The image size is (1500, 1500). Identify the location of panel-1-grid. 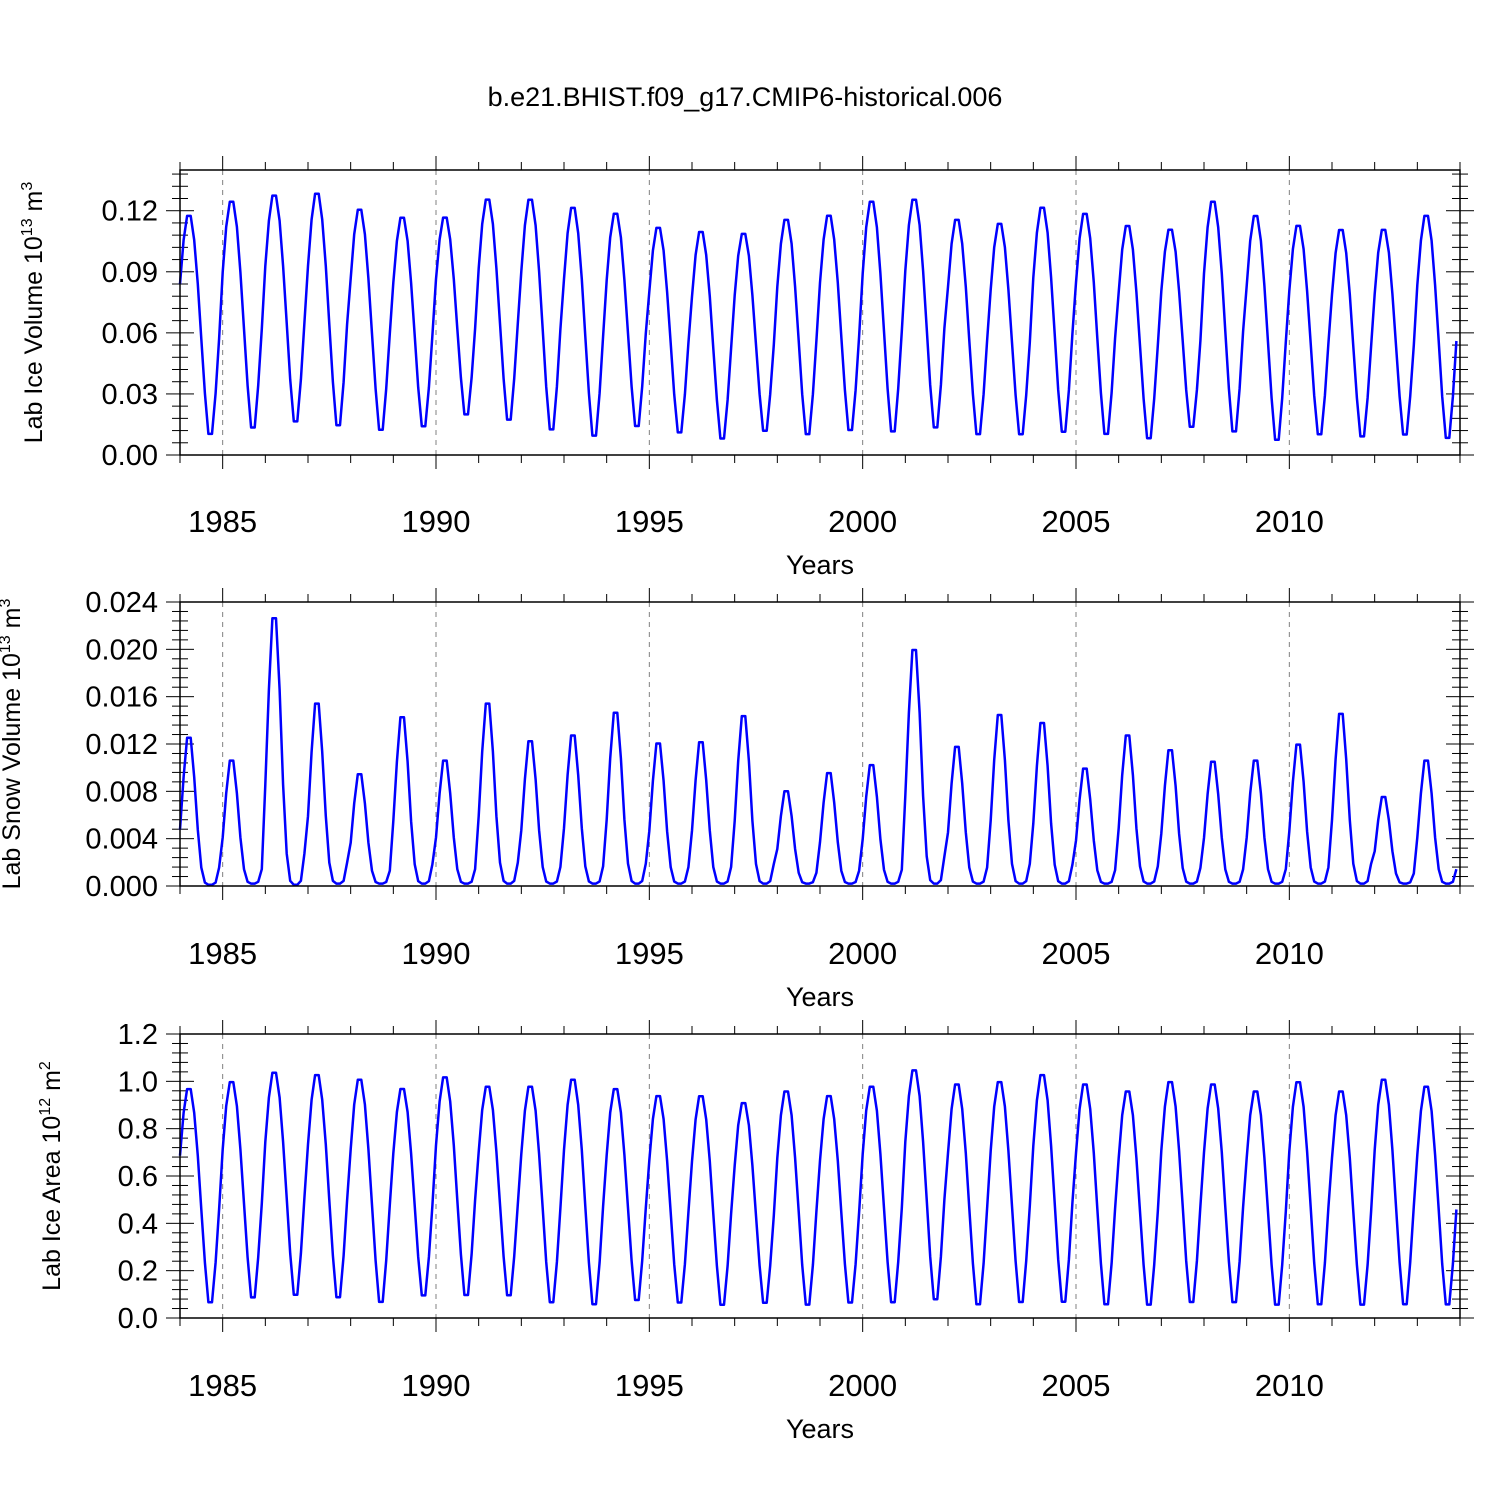
(756, 312).